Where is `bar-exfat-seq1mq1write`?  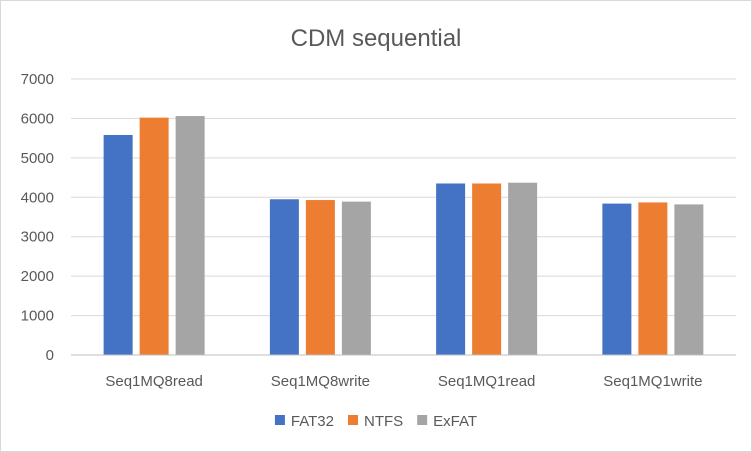
bar-exfat-seq1mq1write is located at coordinates (689, 279).